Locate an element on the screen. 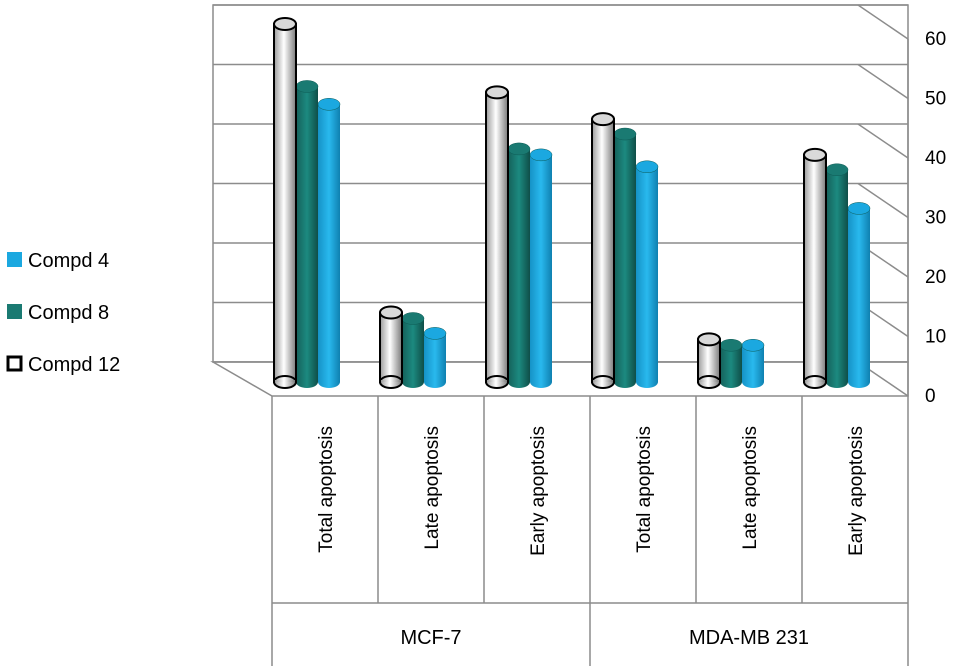  y-tick-label: 0 is located at coordinates (930, 396).